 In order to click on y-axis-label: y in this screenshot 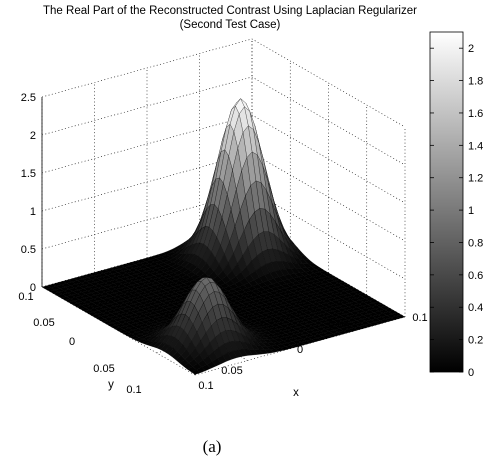, I will do `click(111, 385)`.